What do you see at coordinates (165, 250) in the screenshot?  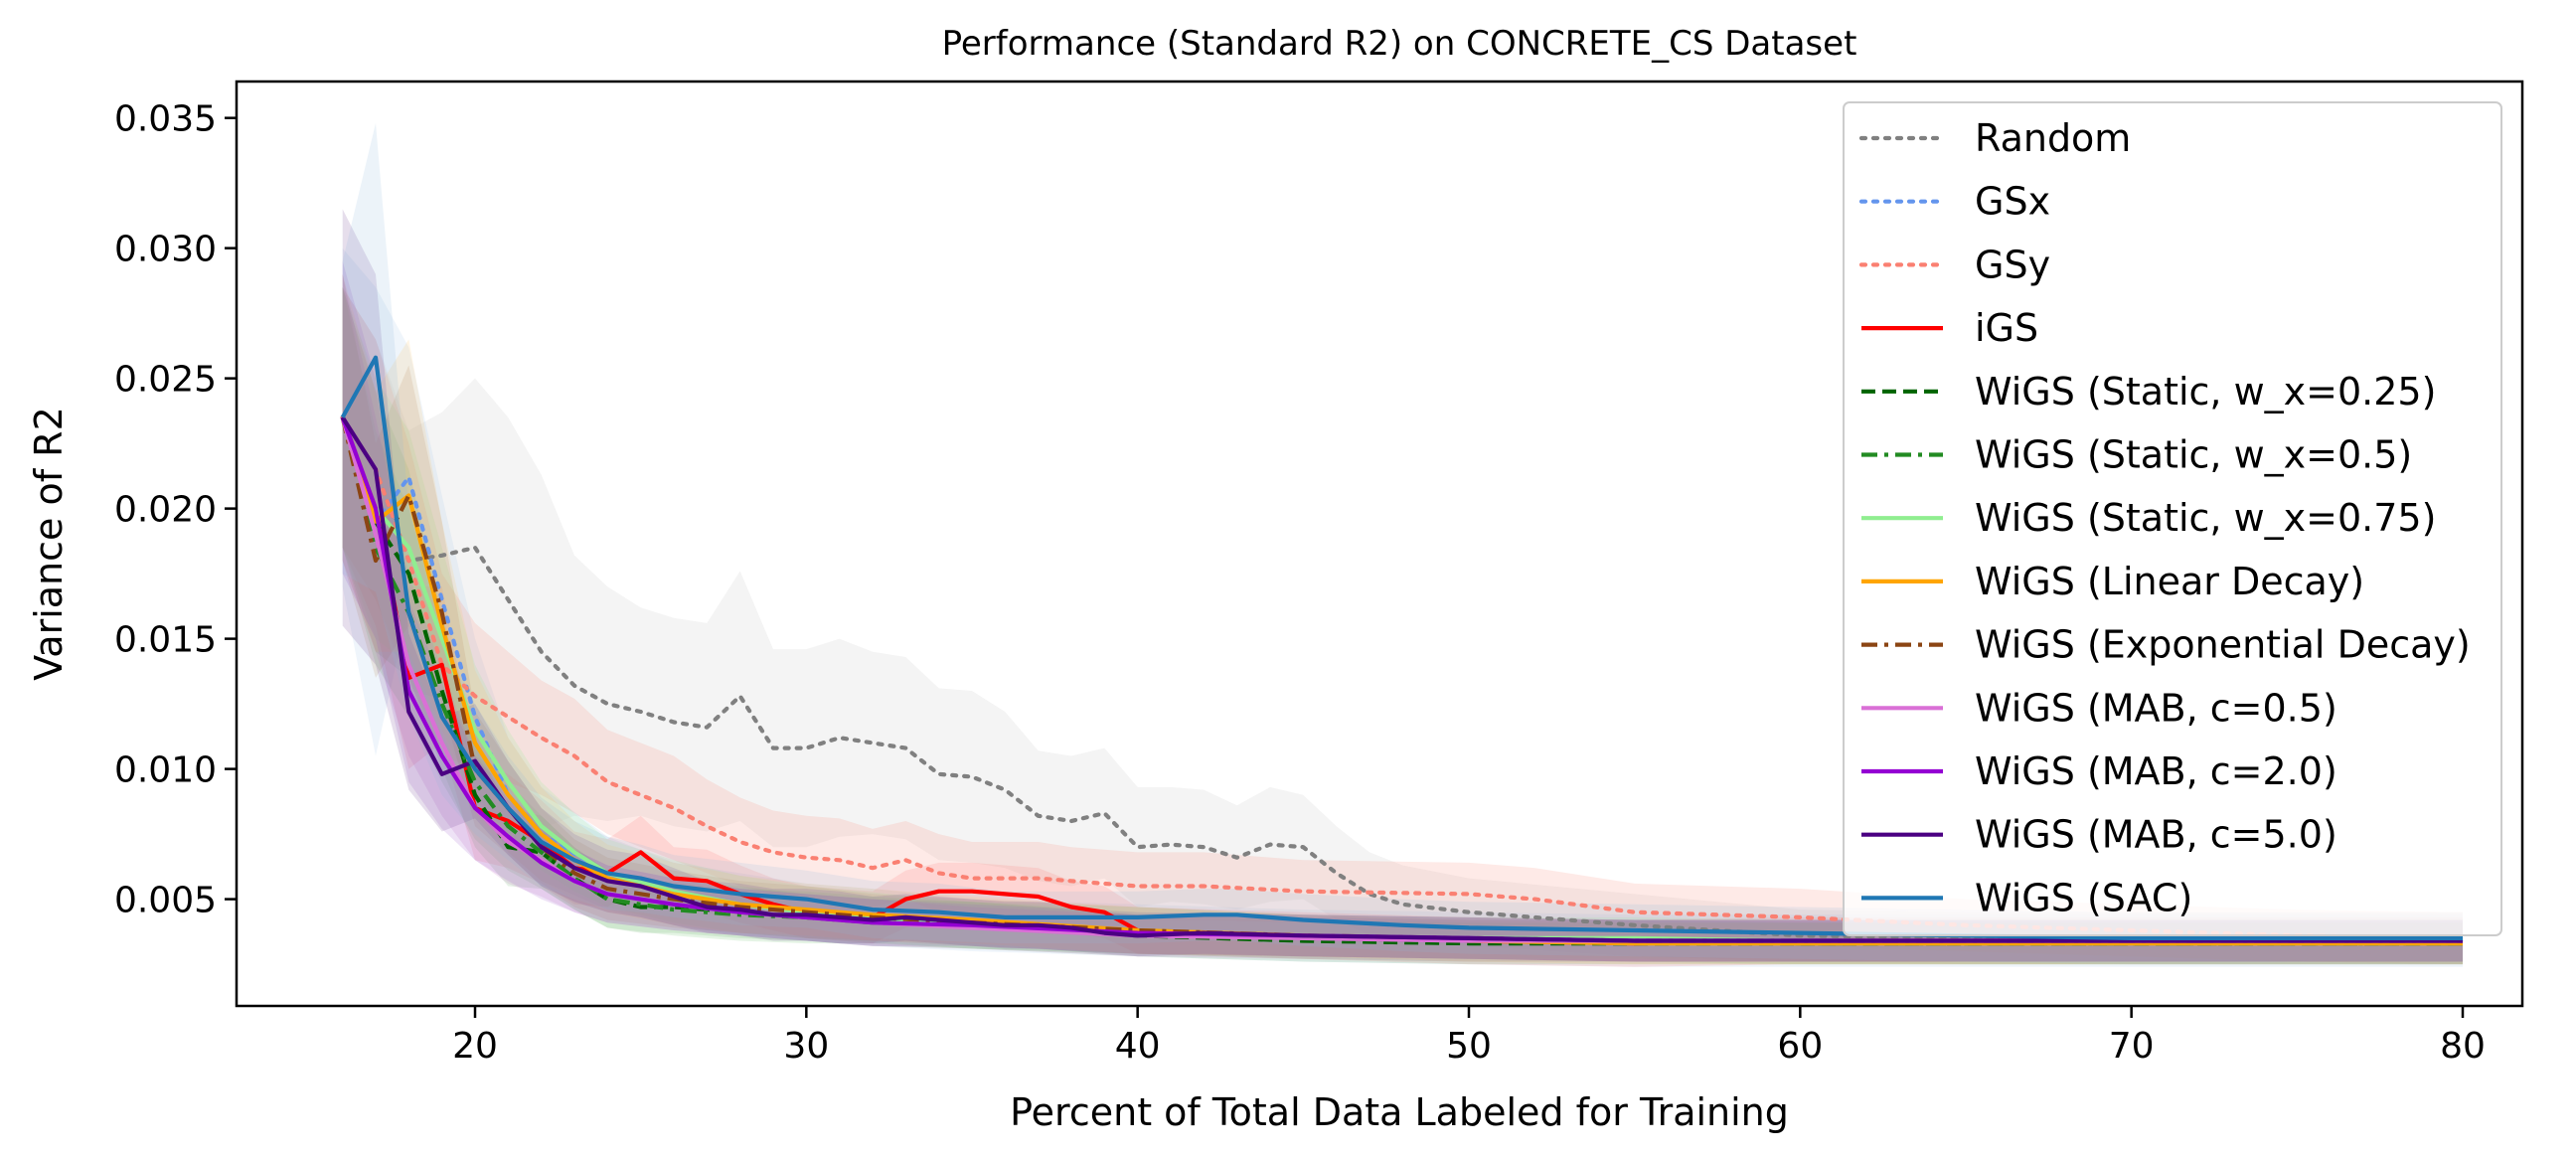 I see `y-tick-label: 0.030` at bounding box center [165, 250].